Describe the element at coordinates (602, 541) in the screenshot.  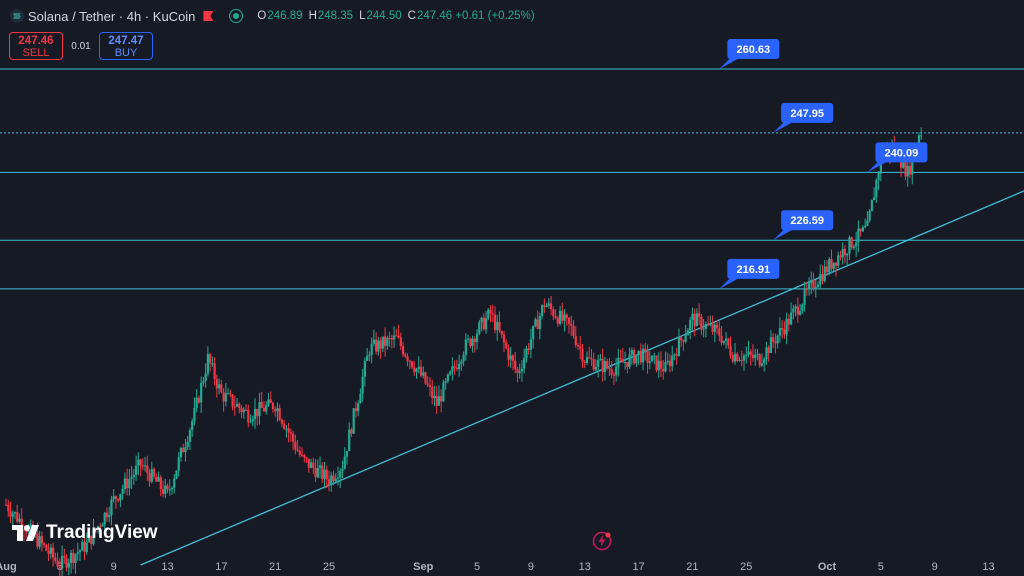
I see `lightning-icon` at that location.